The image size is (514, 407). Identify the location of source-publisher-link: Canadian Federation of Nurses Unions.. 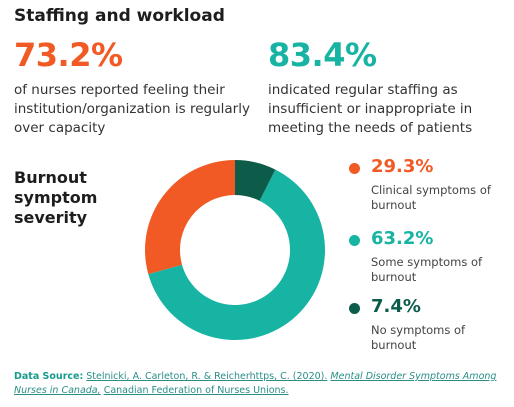
(196, 390).